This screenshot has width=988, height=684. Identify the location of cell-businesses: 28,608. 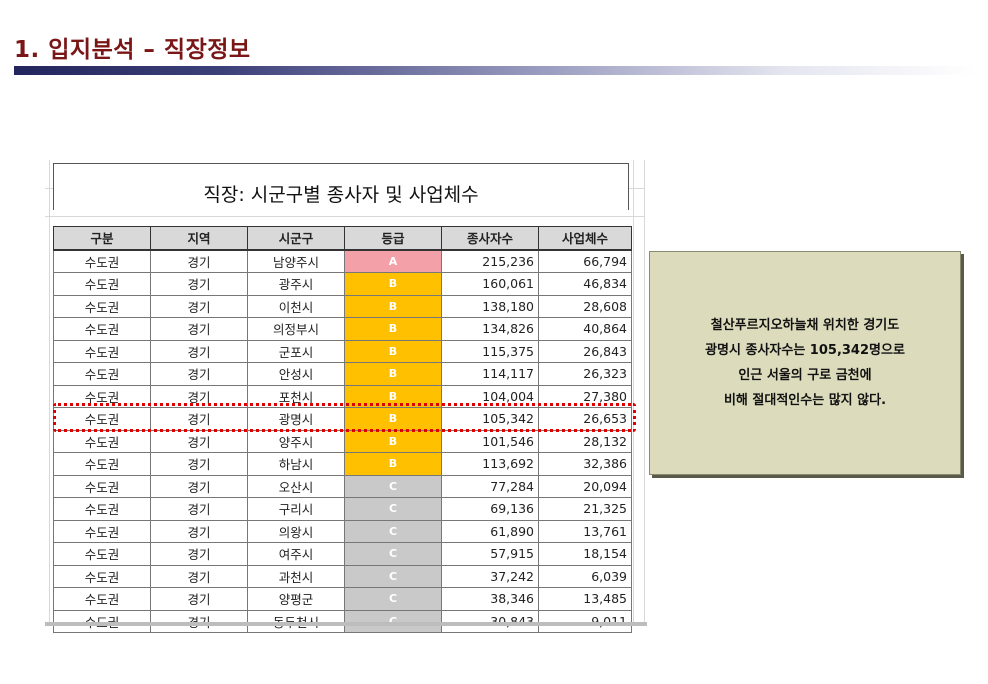
(585, 306).